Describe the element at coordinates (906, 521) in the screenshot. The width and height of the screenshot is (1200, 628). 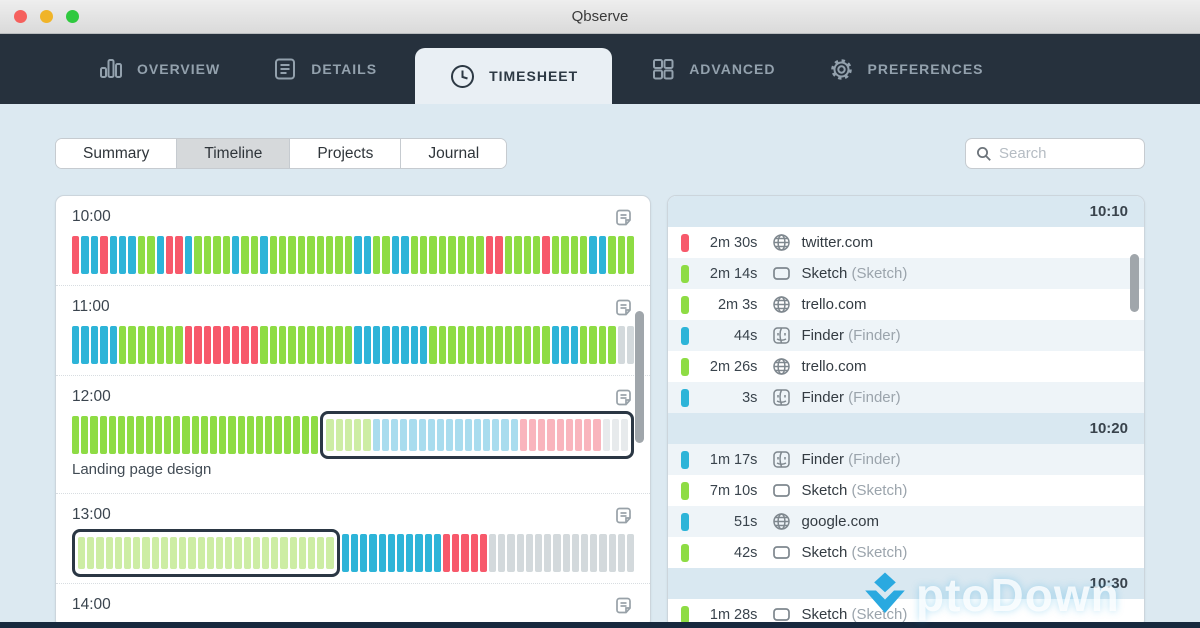
I see `activity-row: 51s google.com` at that location.